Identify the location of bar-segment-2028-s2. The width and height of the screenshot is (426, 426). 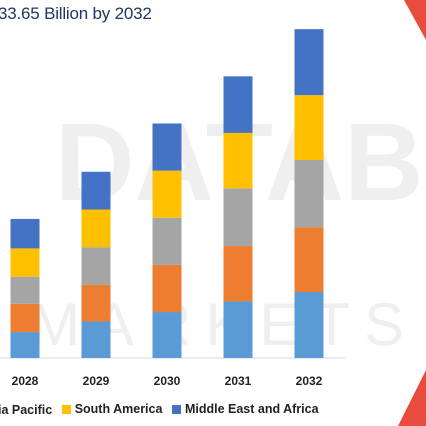
(25, 290).